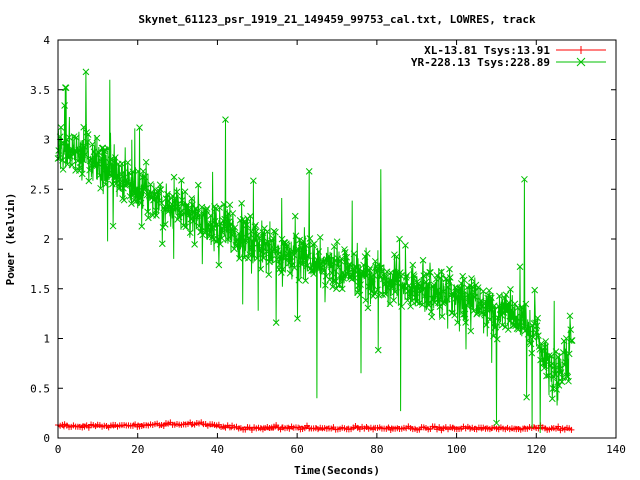 The image size is (640, 480). What do you see at coordinates (581, 50) in the screenshot?
I see `legend-marker-xl` at bounding box center [581, 50].